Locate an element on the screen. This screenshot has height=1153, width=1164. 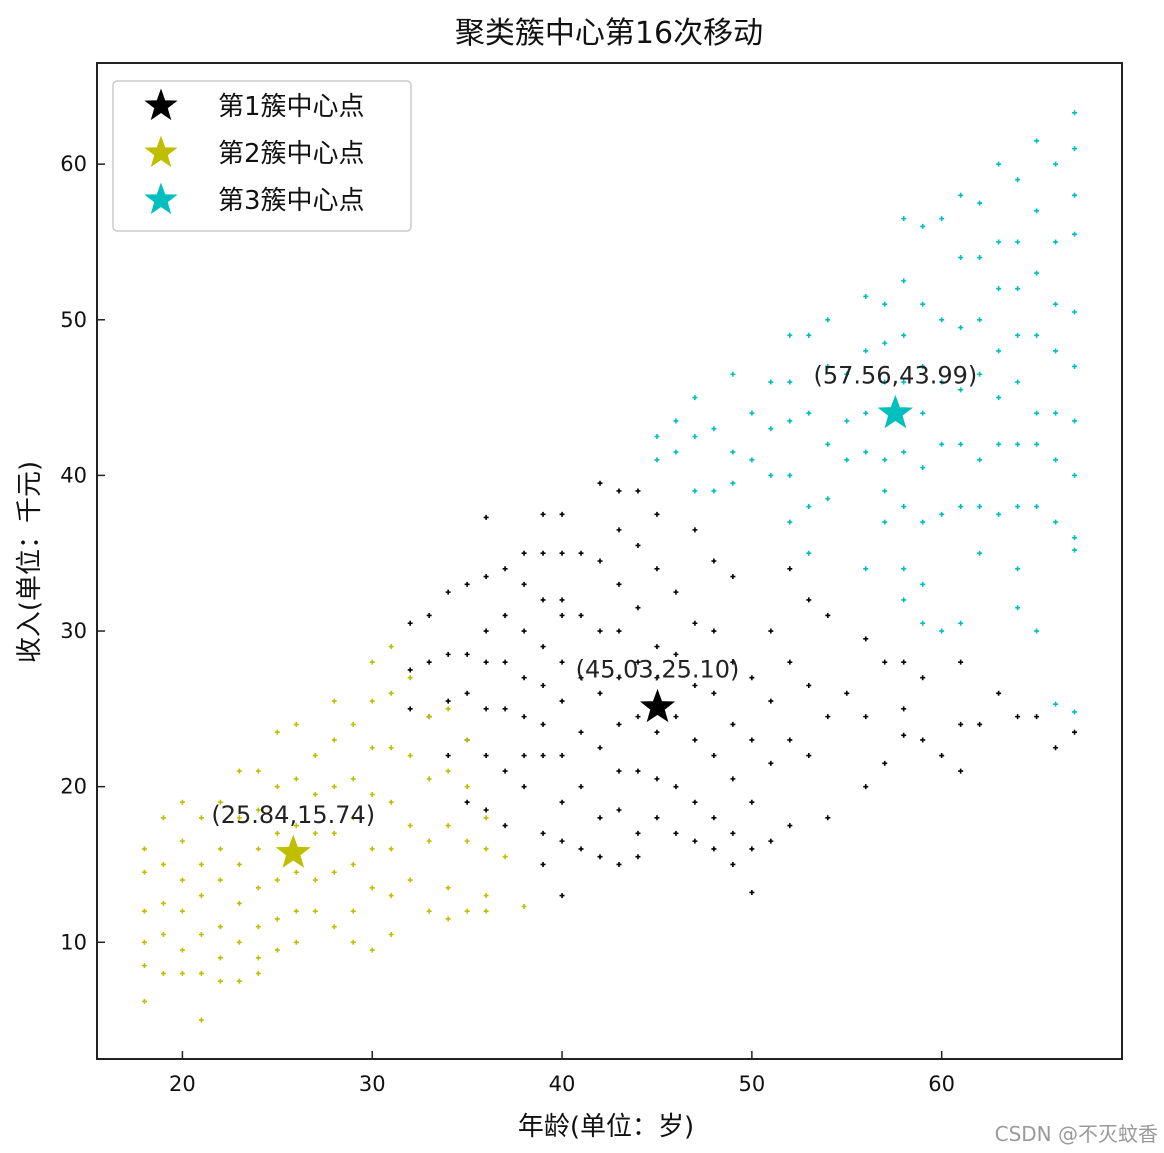
y-axis-label: 收入(单位：千元) is located at coordinates (30, 562).